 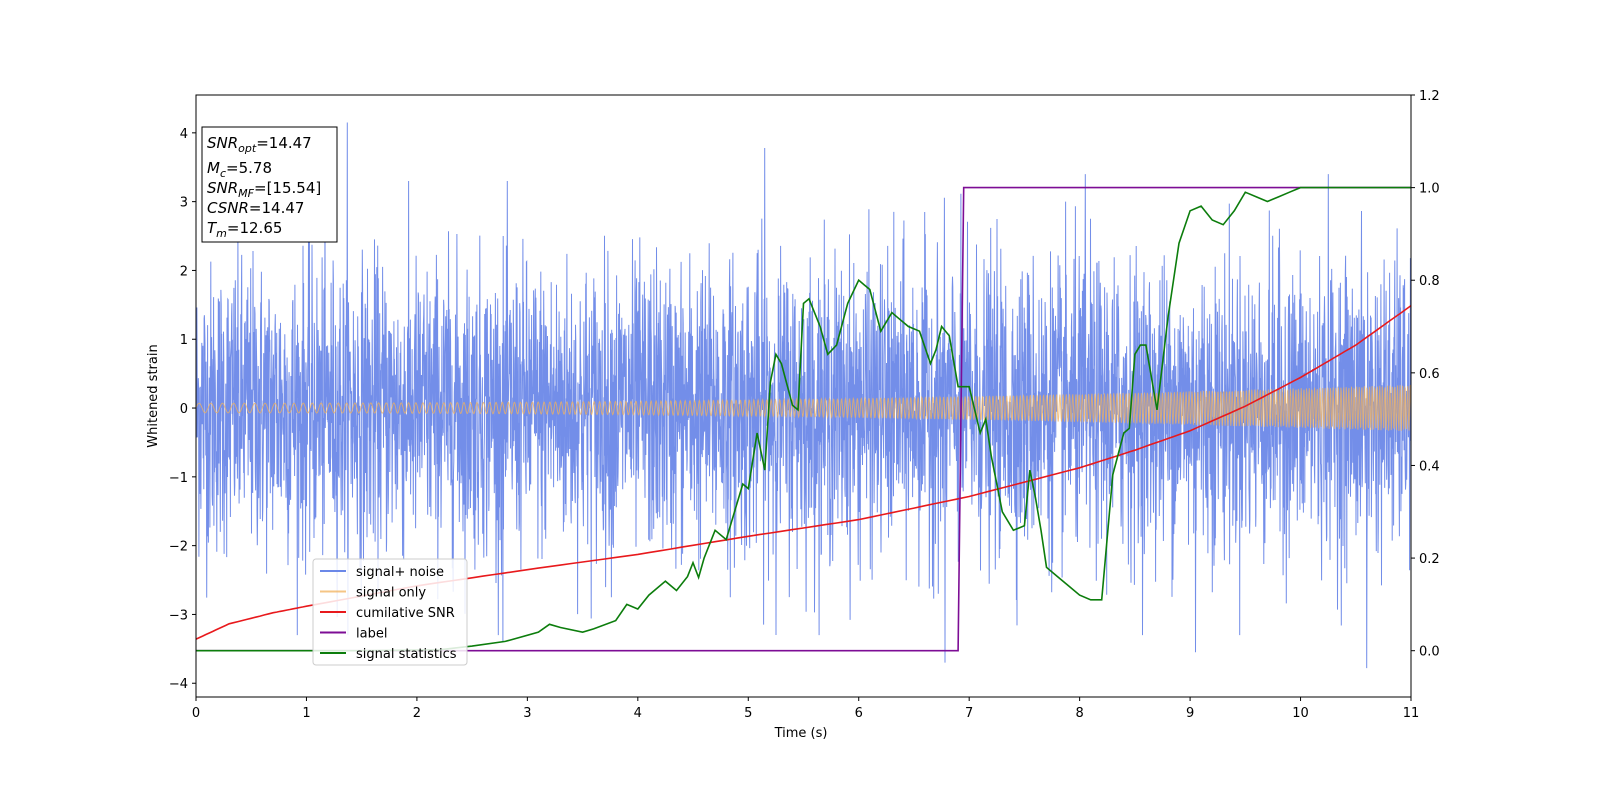 What do you see at coordinates (1411, 713) in the screenshot?
I see `x-tick-label: 11` at bounding box center [1411, 713].